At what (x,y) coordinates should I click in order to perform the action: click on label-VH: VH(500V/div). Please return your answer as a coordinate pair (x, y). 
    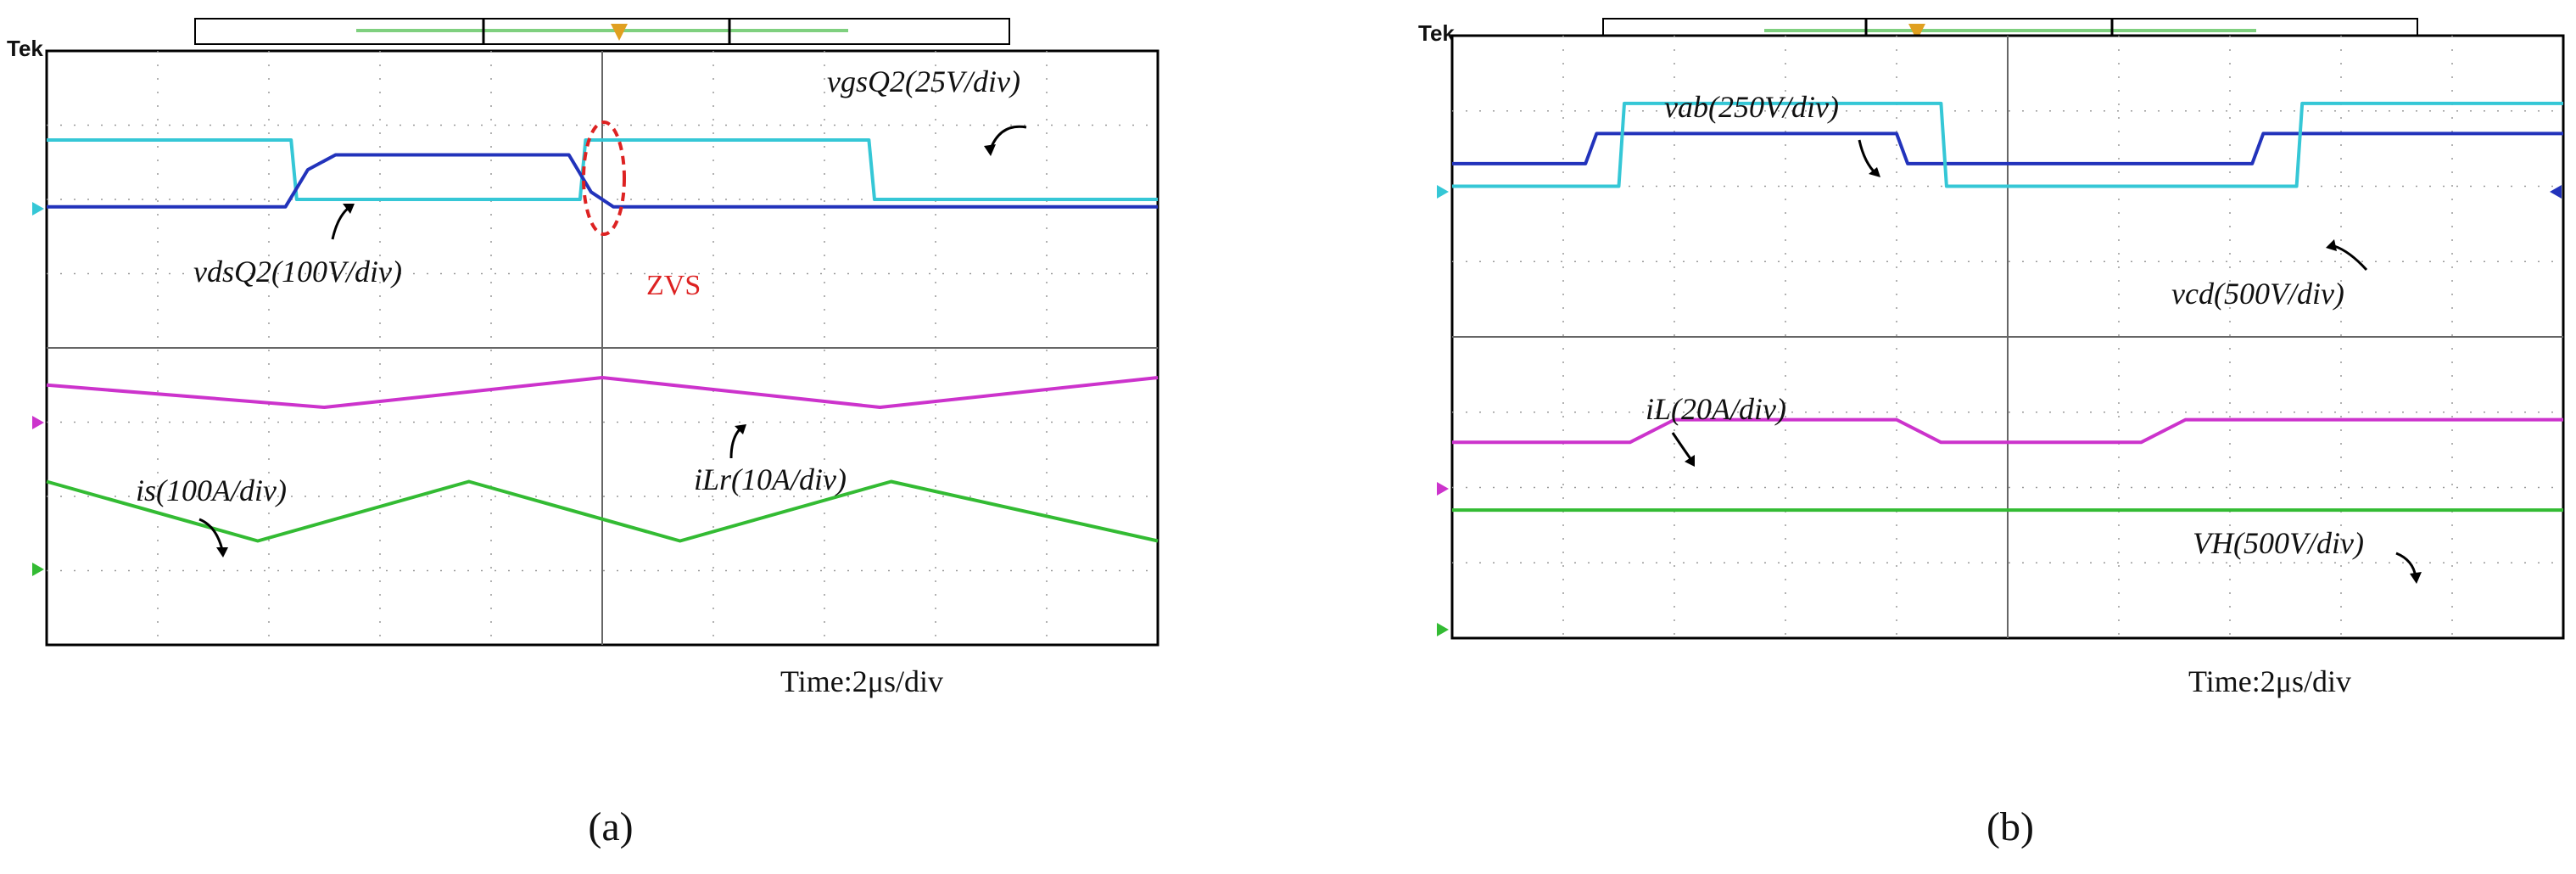
    Looking at the image, I should click on (2307, 555).